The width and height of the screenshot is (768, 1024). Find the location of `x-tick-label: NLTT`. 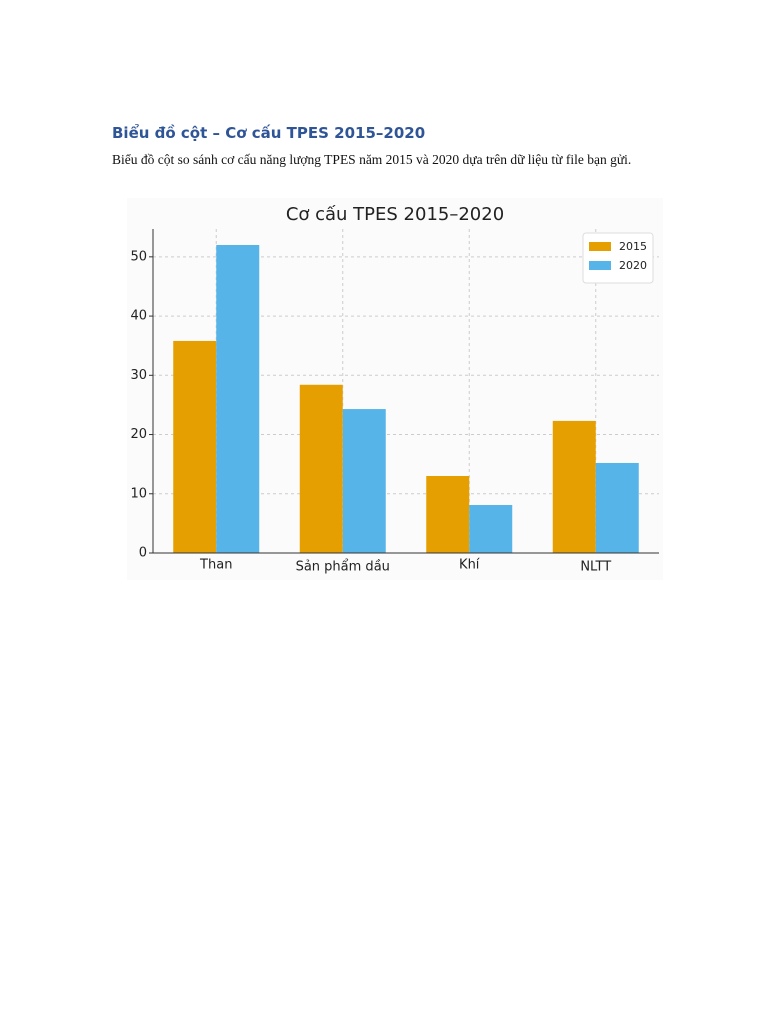

x-tick-label: NLTT is located at coordinates (595, 567).